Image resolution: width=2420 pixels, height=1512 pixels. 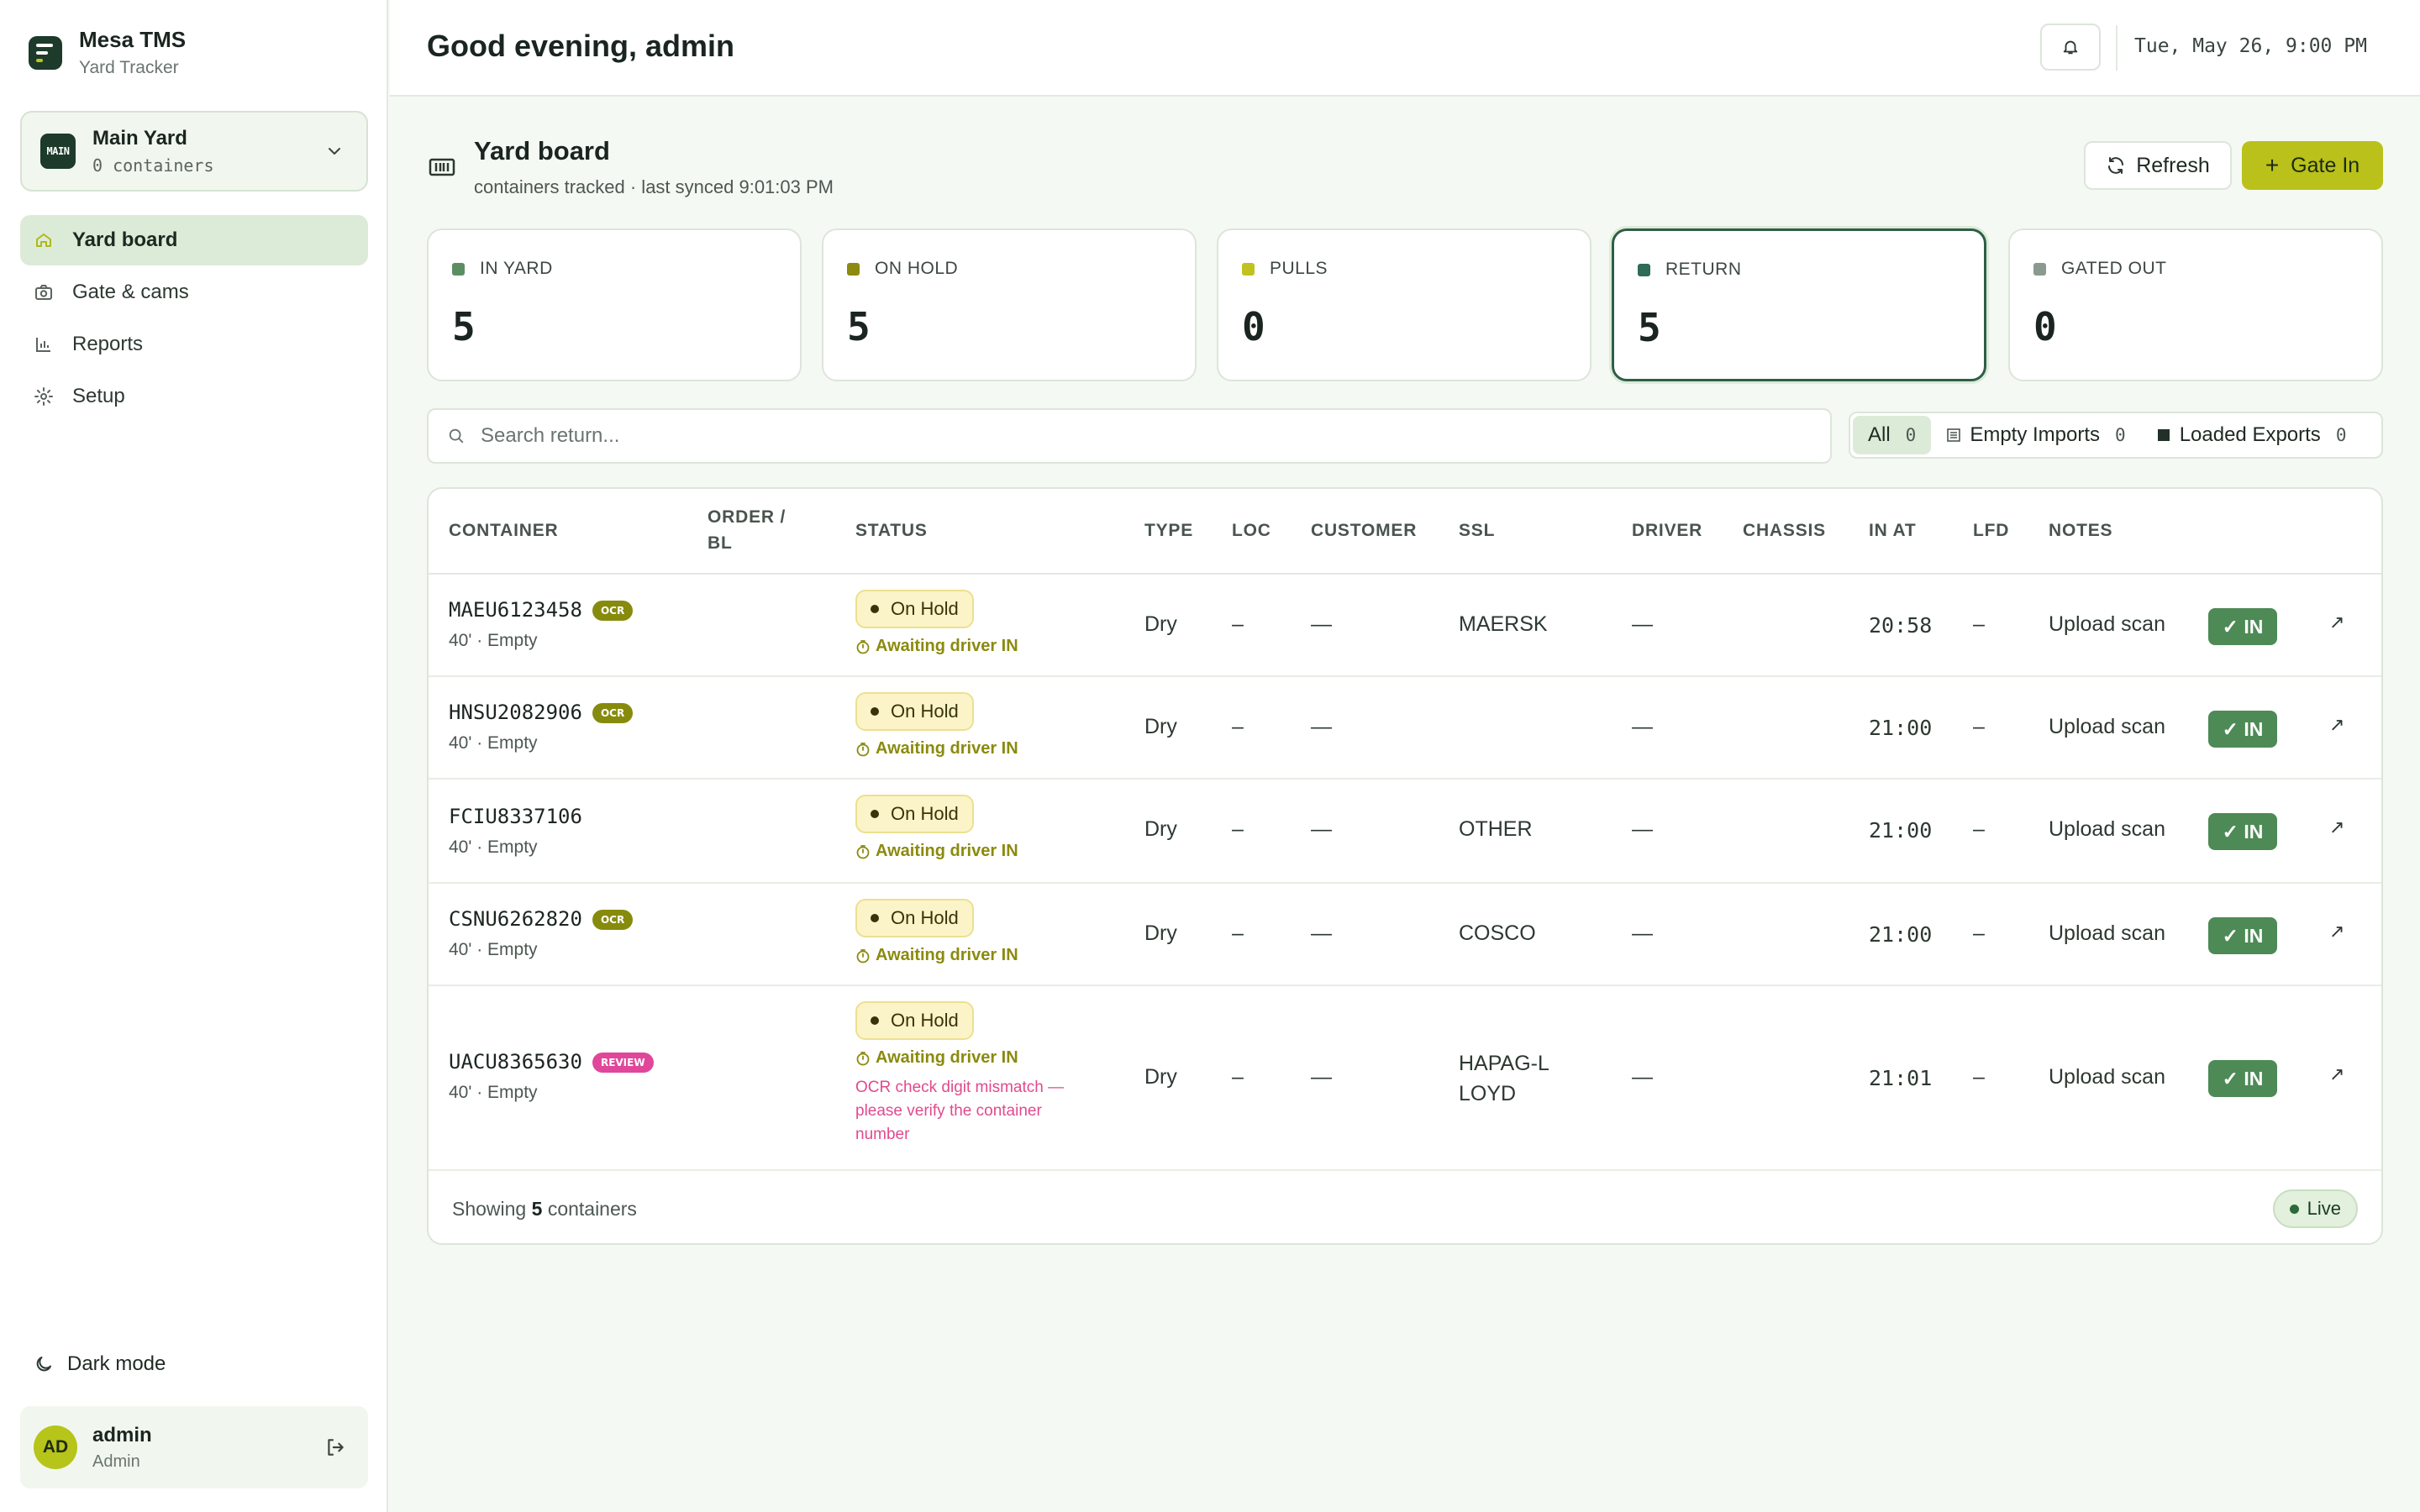 What do you see at coordinates (458, 269) in the screenshot?
I see `status-dot` at bounding box center [458, 269].